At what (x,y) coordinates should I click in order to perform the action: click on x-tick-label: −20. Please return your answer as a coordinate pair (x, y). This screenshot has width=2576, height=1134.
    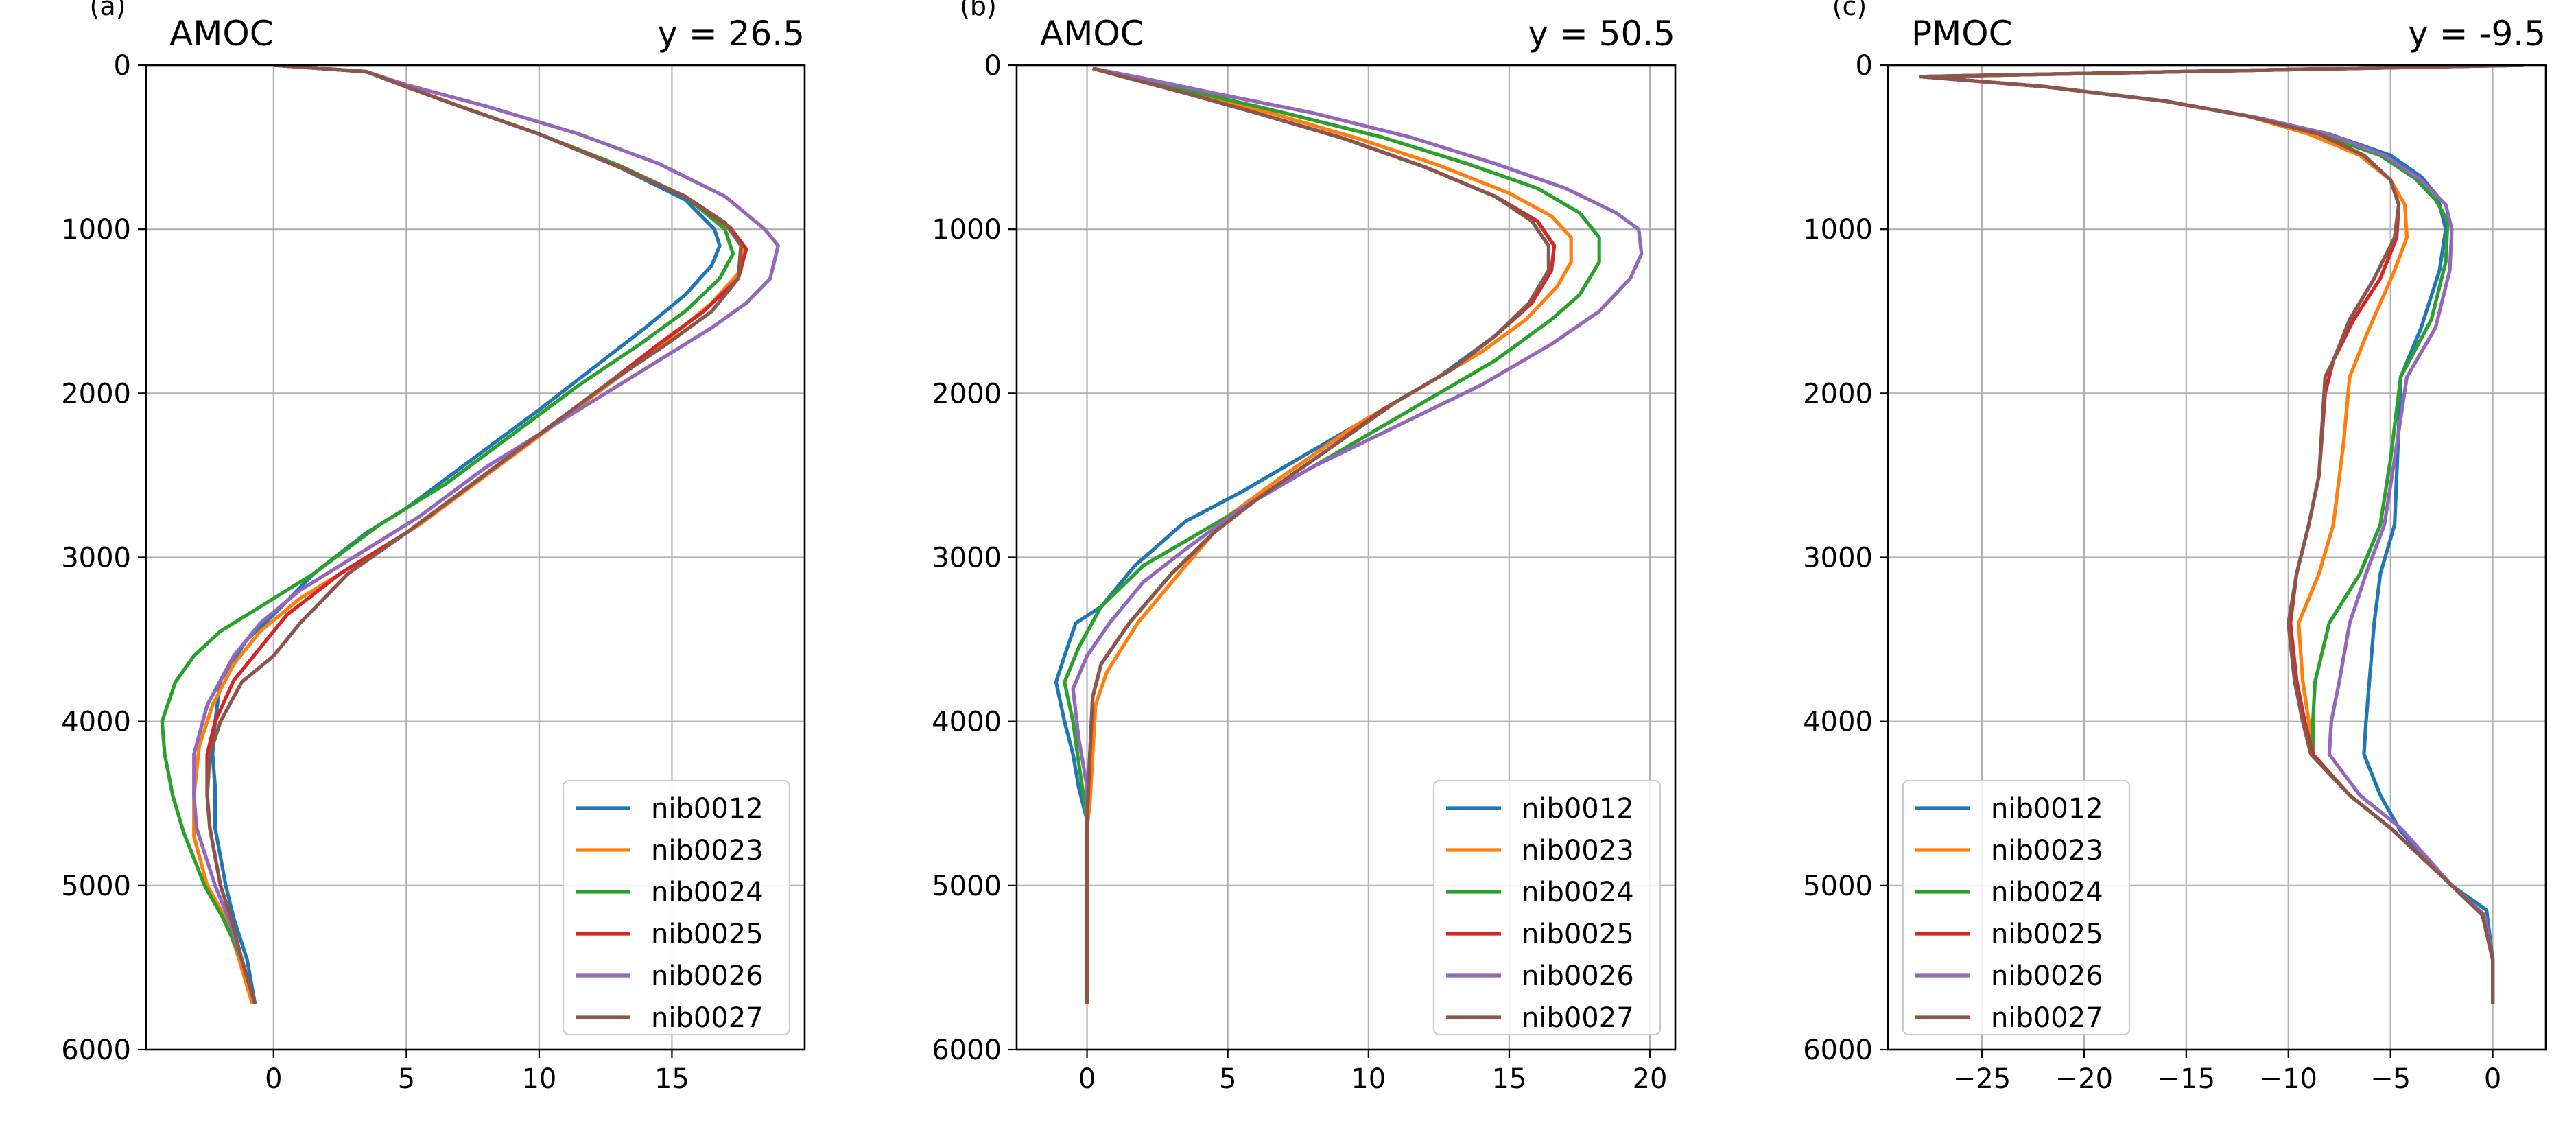
    Looking at the image, I should click on (2084, 1079).